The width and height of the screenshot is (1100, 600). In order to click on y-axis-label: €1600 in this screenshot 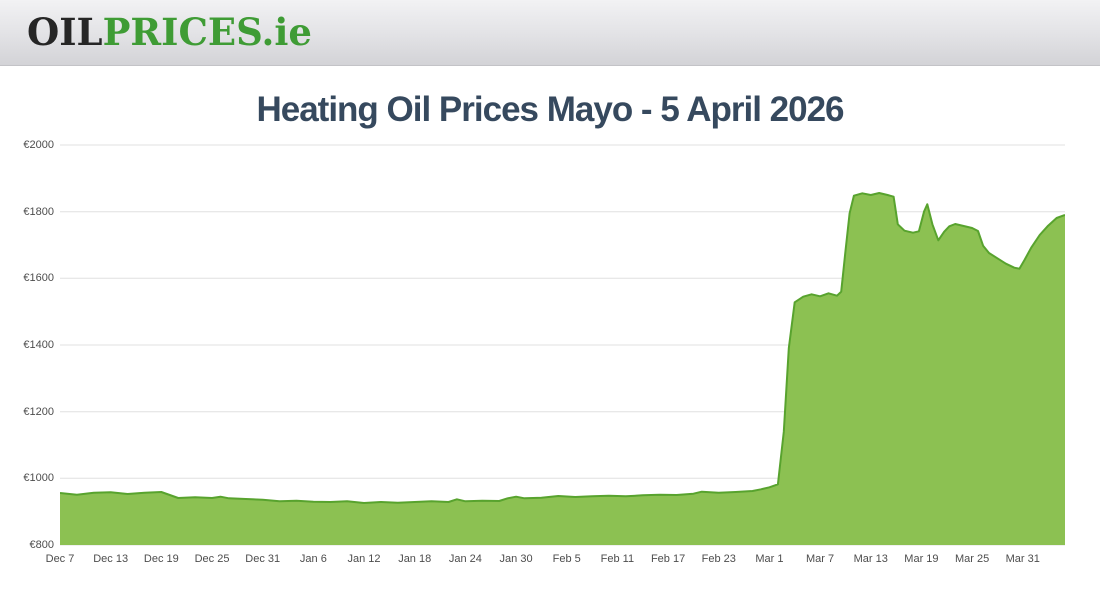, I will do `click(38, 278)`.